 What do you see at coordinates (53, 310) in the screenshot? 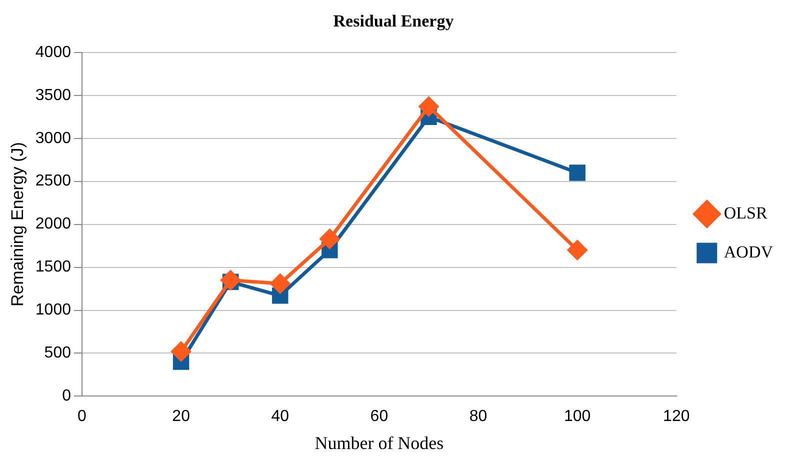
I see `y-tick-label: 1000` at bounding box center [53, 310].